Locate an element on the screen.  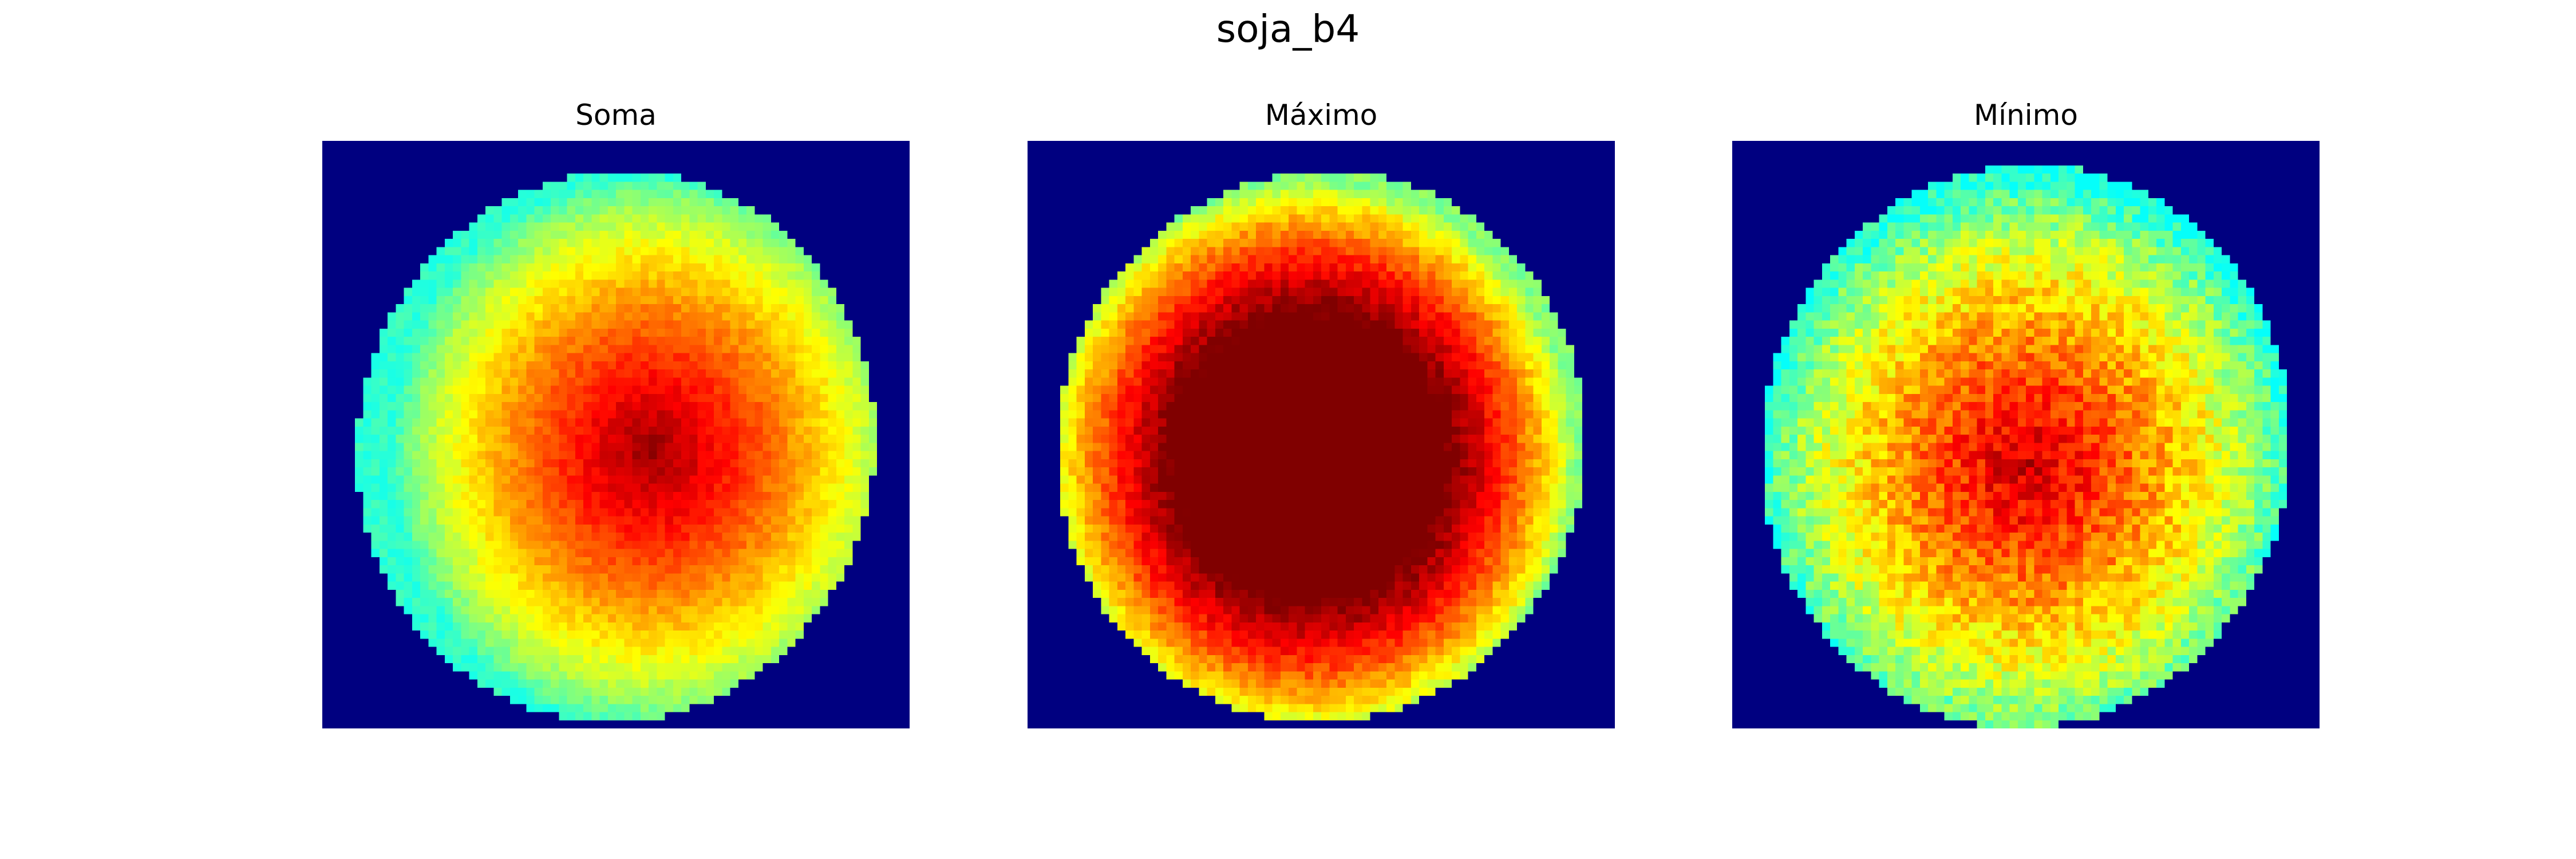
panel-title-minimo: Mínimo is located at coordinates (2026, 115).